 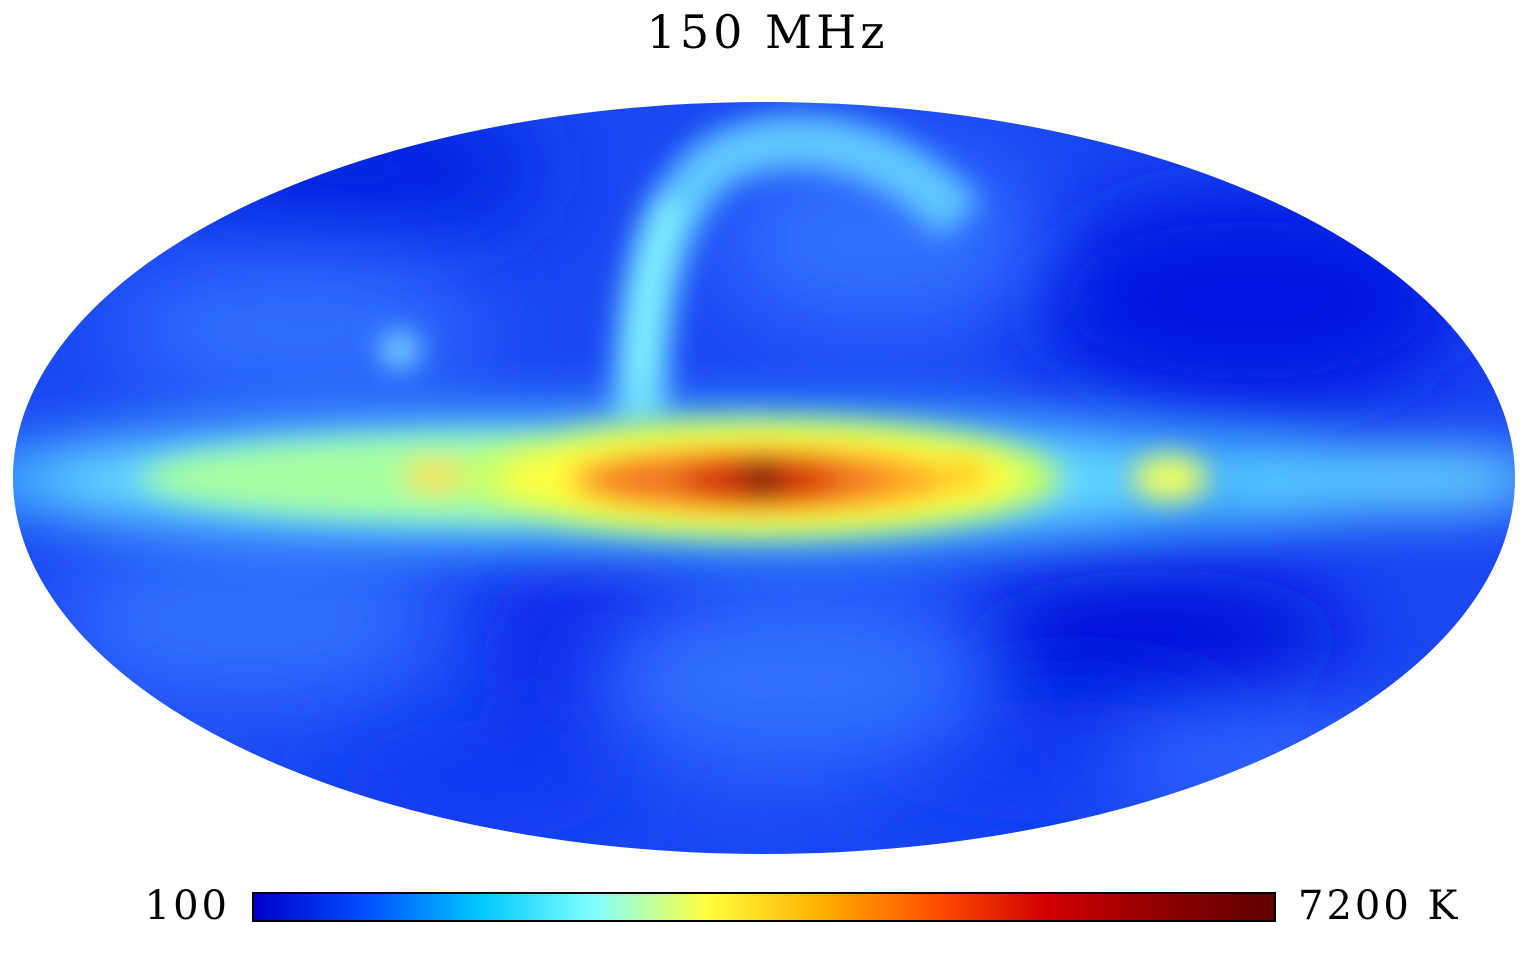 I want to click on galactic-center-region, so click(x=778, y=480).